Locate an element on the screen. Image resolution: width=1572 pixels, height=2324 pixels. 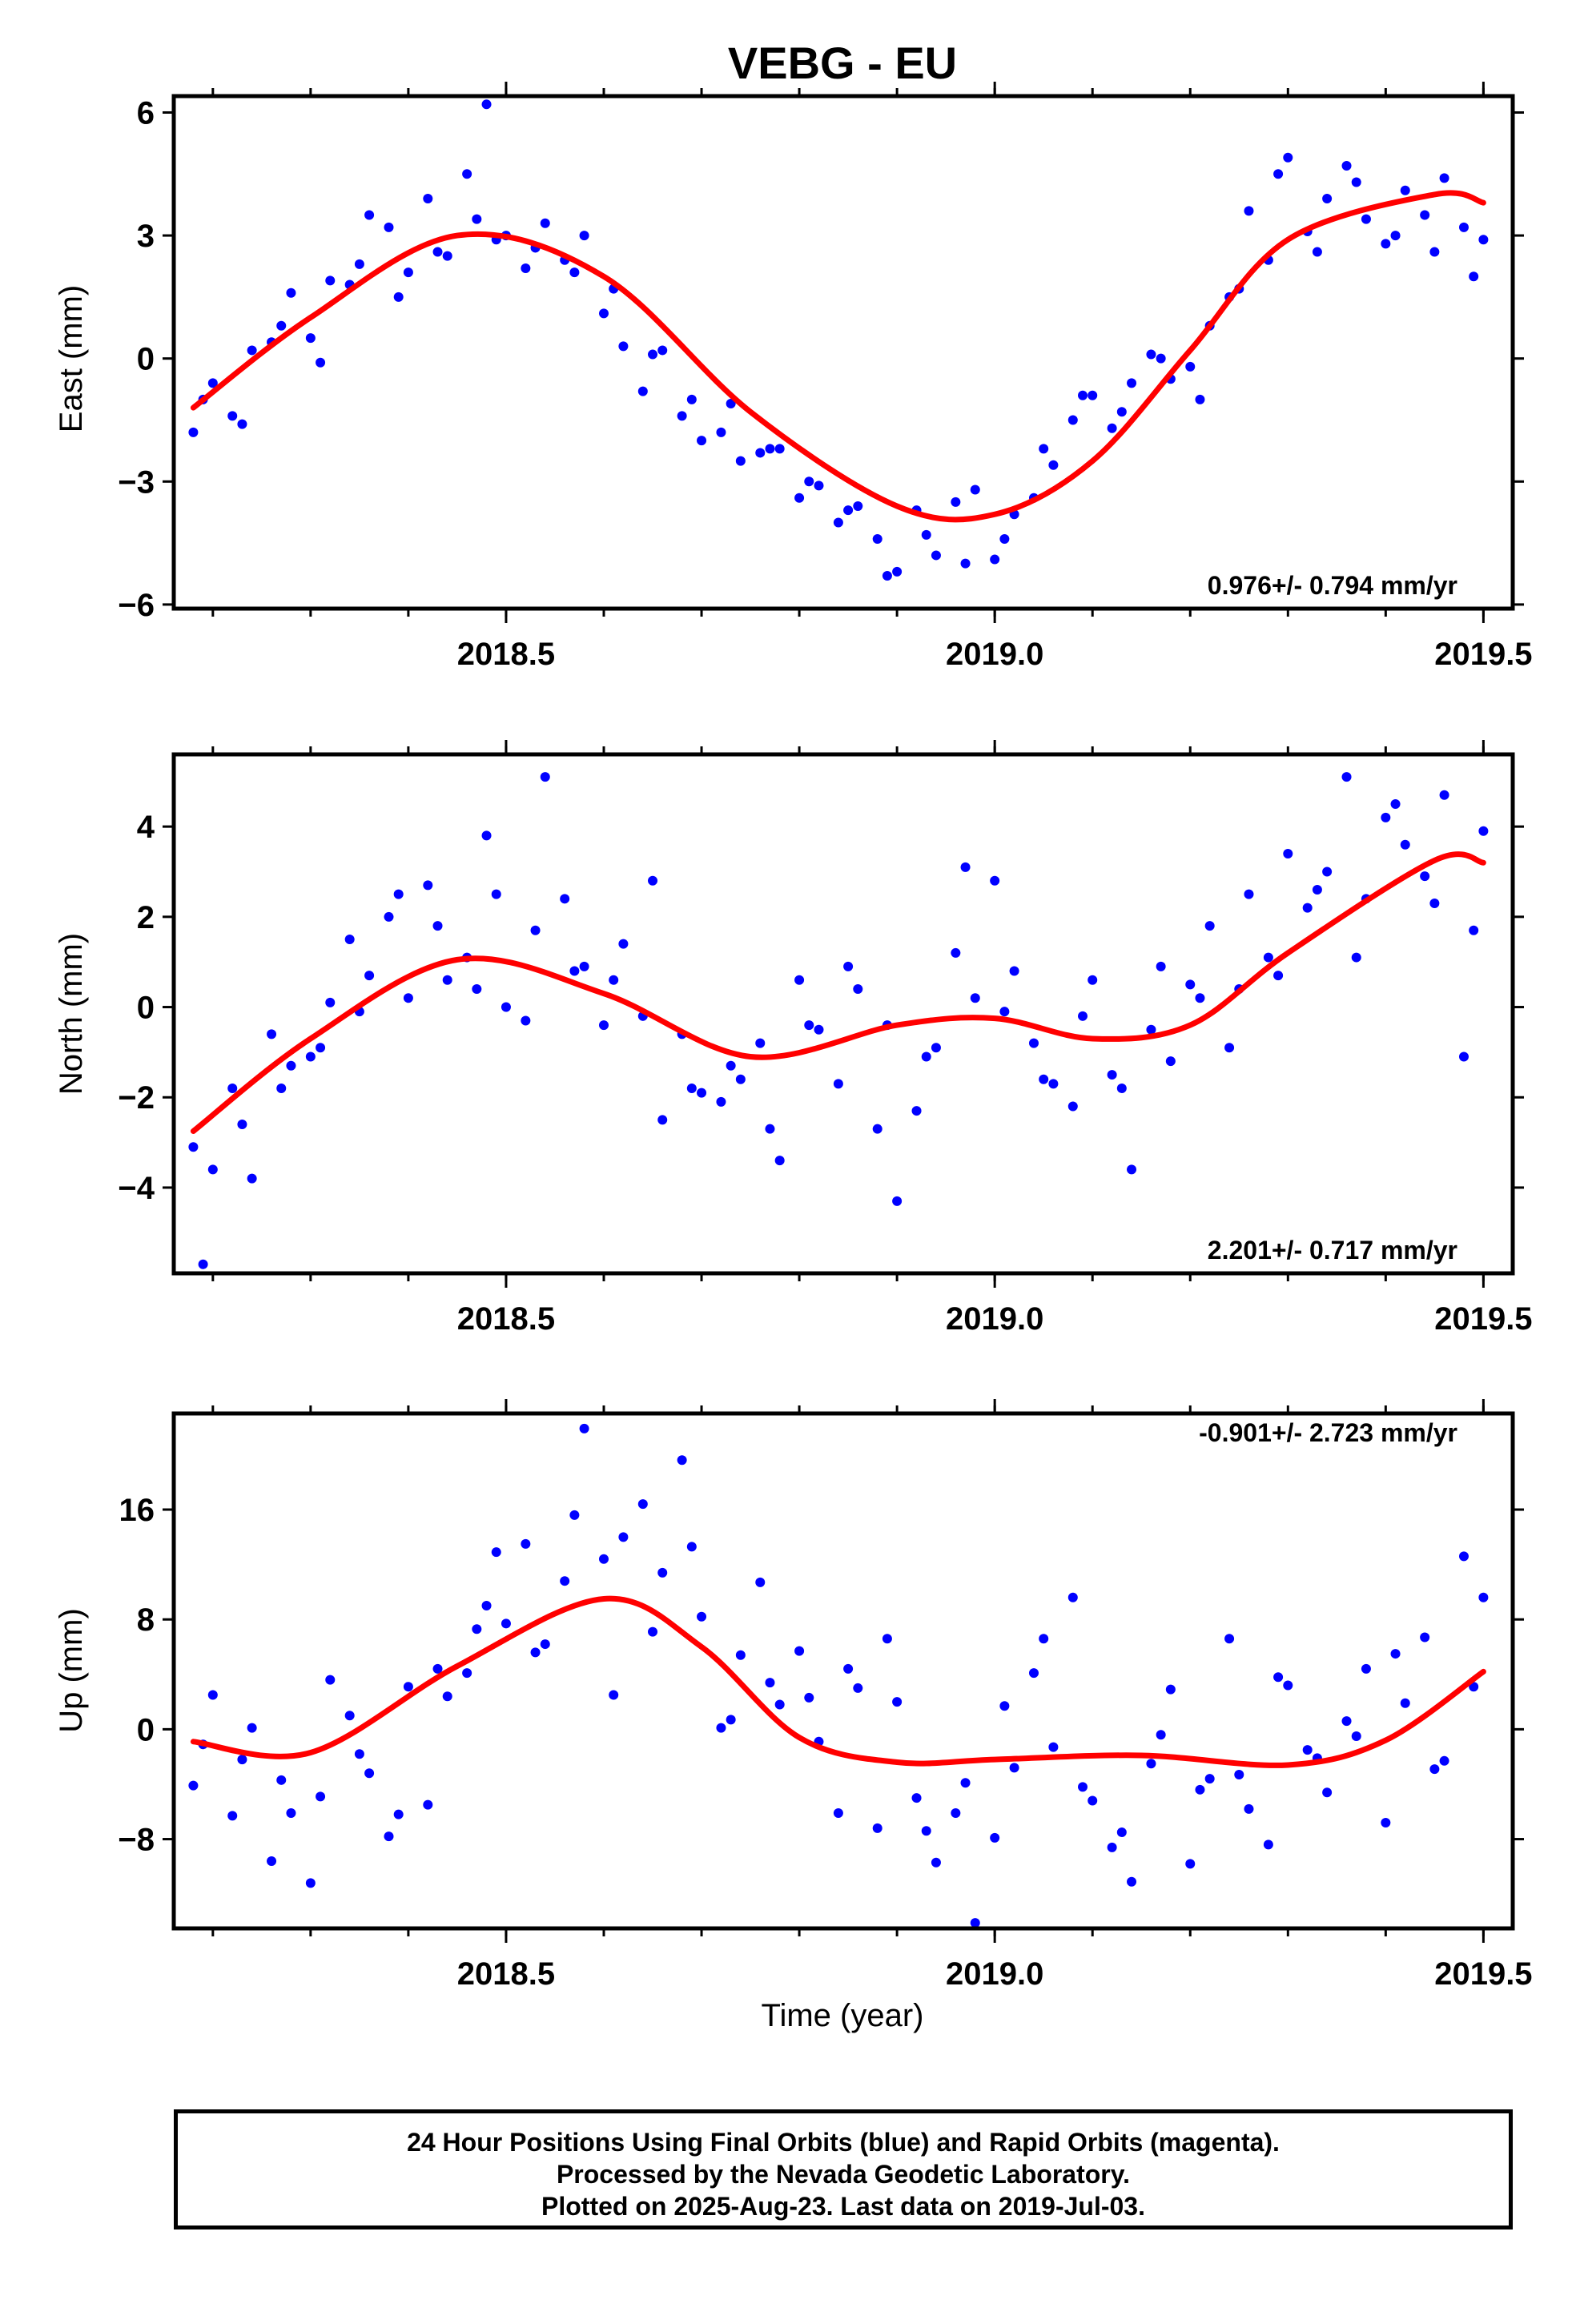
x-tick-label: 2019.0 is located at coordinates (994, 1974).